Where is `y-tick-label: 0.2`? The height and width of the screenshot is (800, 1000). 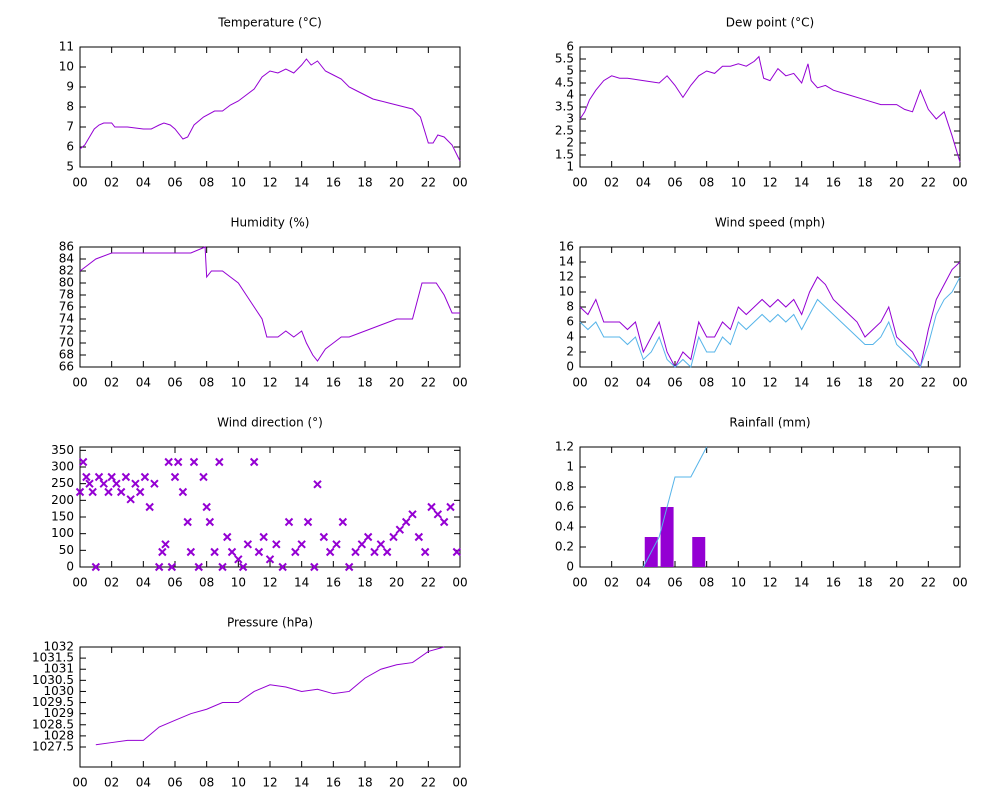
y-tick-label: 0.2 is located at coordinates (564, 547).